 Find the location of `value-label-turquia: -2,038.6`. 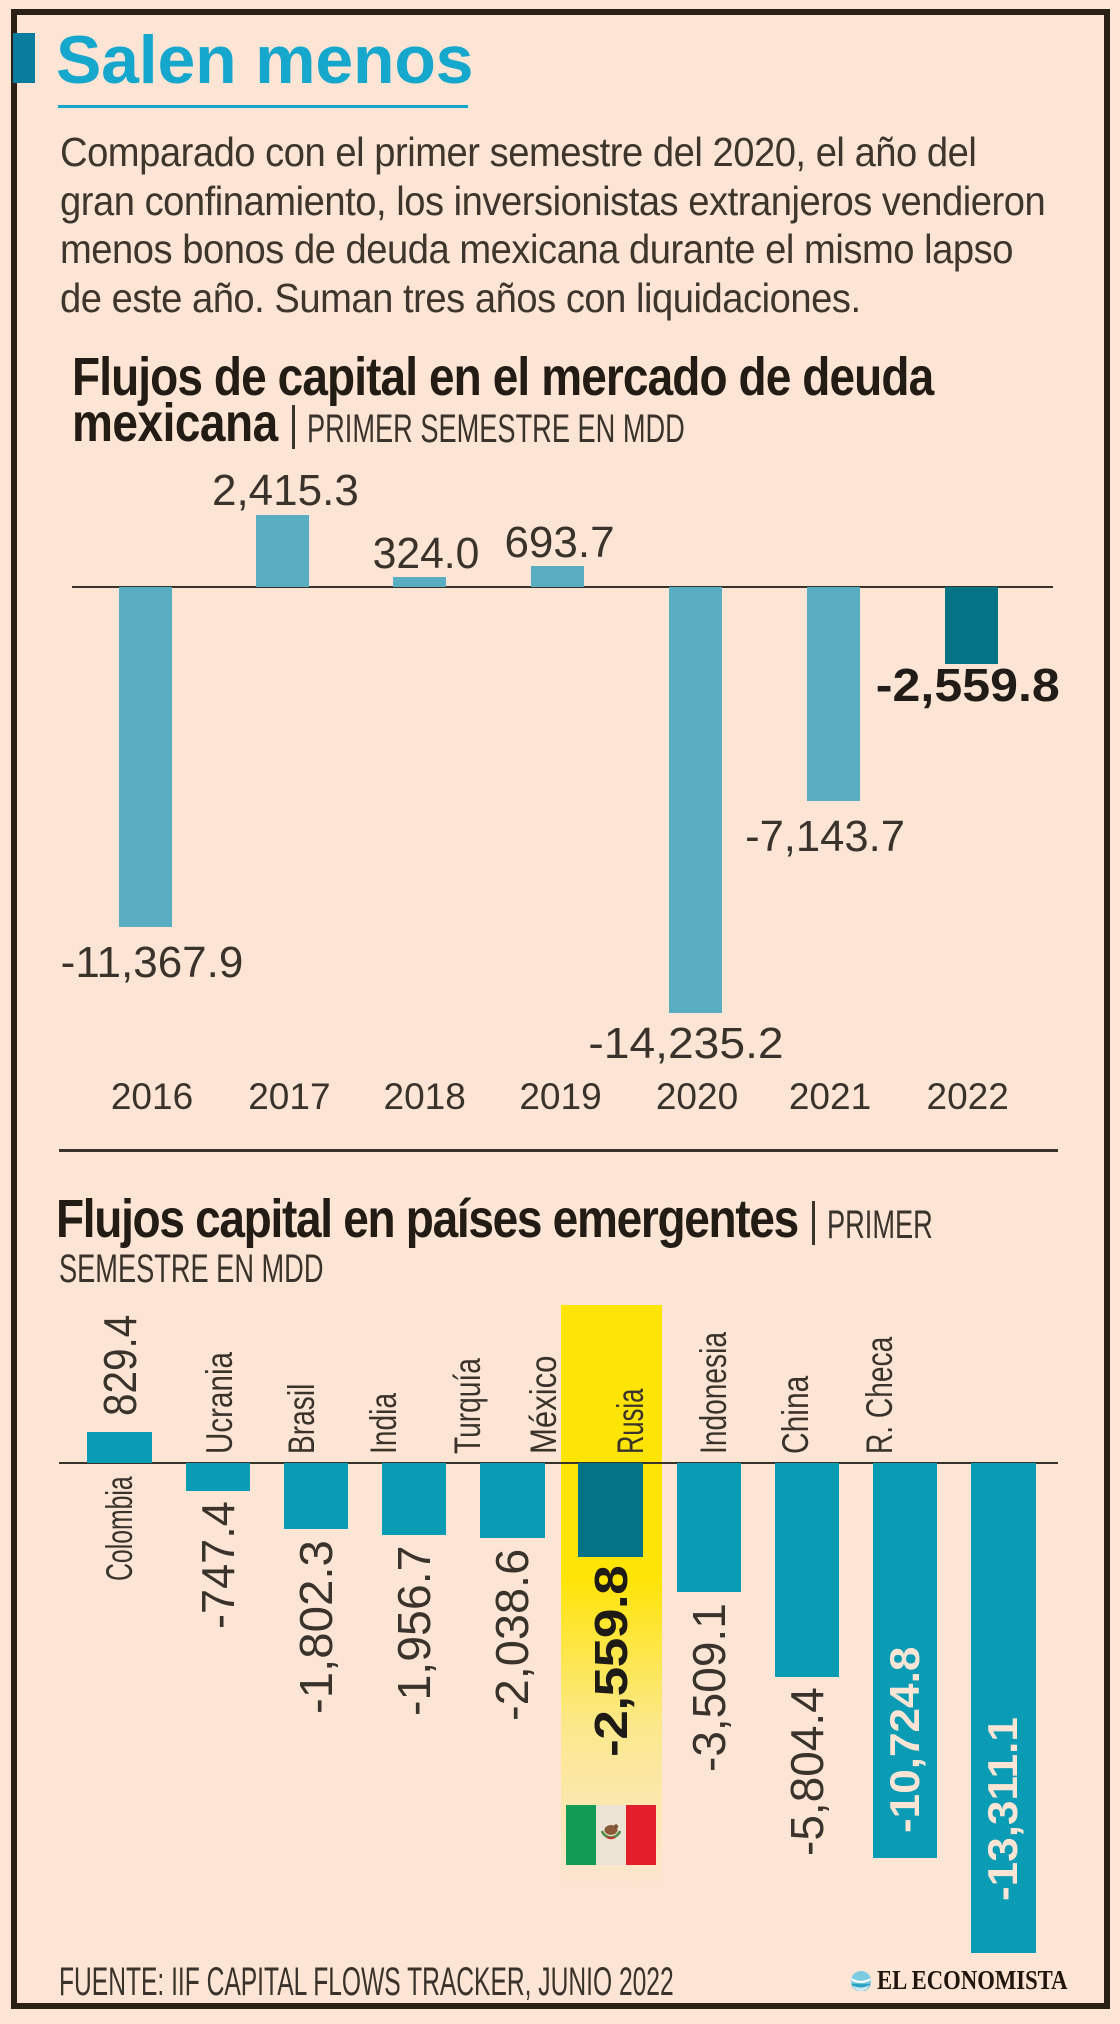

value-label-turquia: -2,038.6 is located at coordinates (512, 1635).